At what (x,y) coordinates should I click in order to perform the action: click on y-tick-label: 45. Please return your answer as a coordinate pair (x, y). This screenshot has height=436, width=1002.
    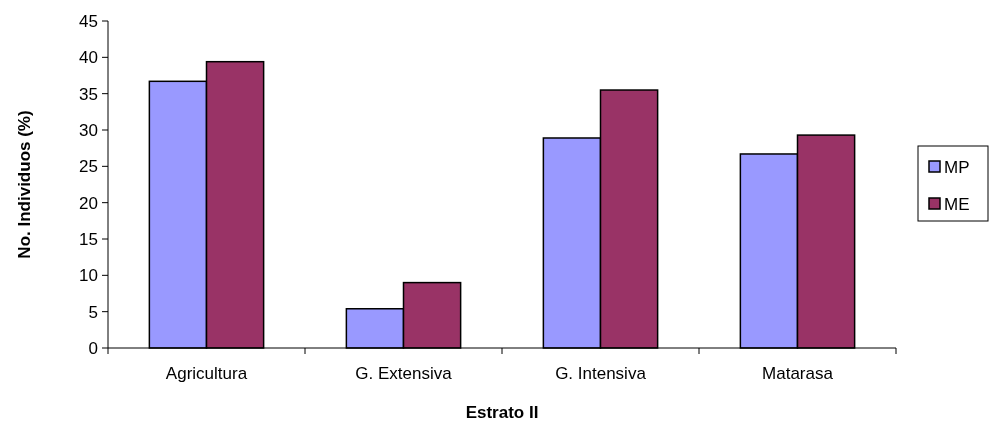
    Looking at the image, I should click on (88, 21).